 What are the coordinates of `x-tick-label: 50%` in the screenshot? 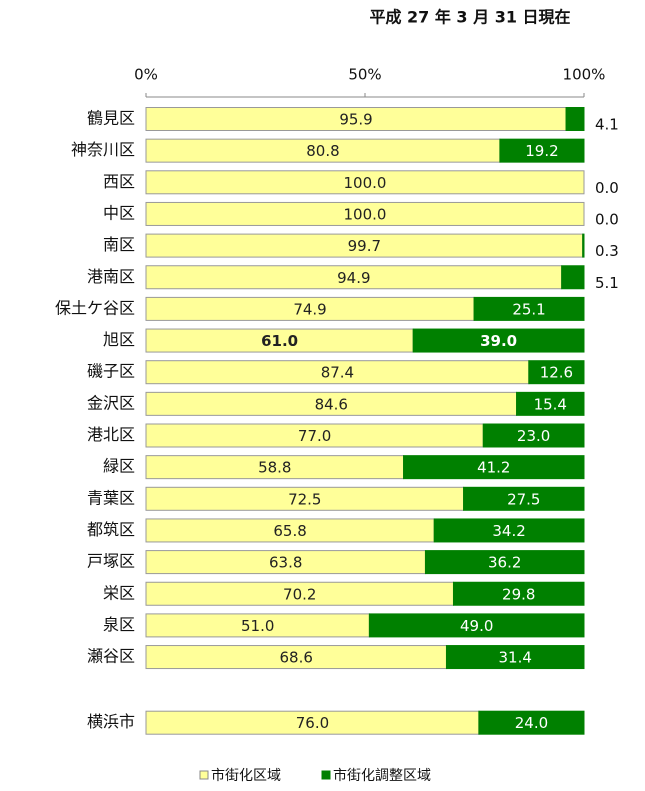 It's located at (364, 75).